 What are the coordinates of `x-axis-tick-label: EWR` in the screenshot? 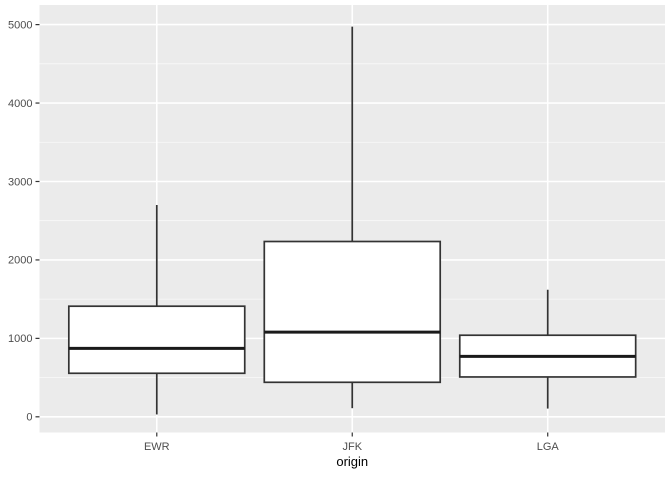 It's located at (157, 447).